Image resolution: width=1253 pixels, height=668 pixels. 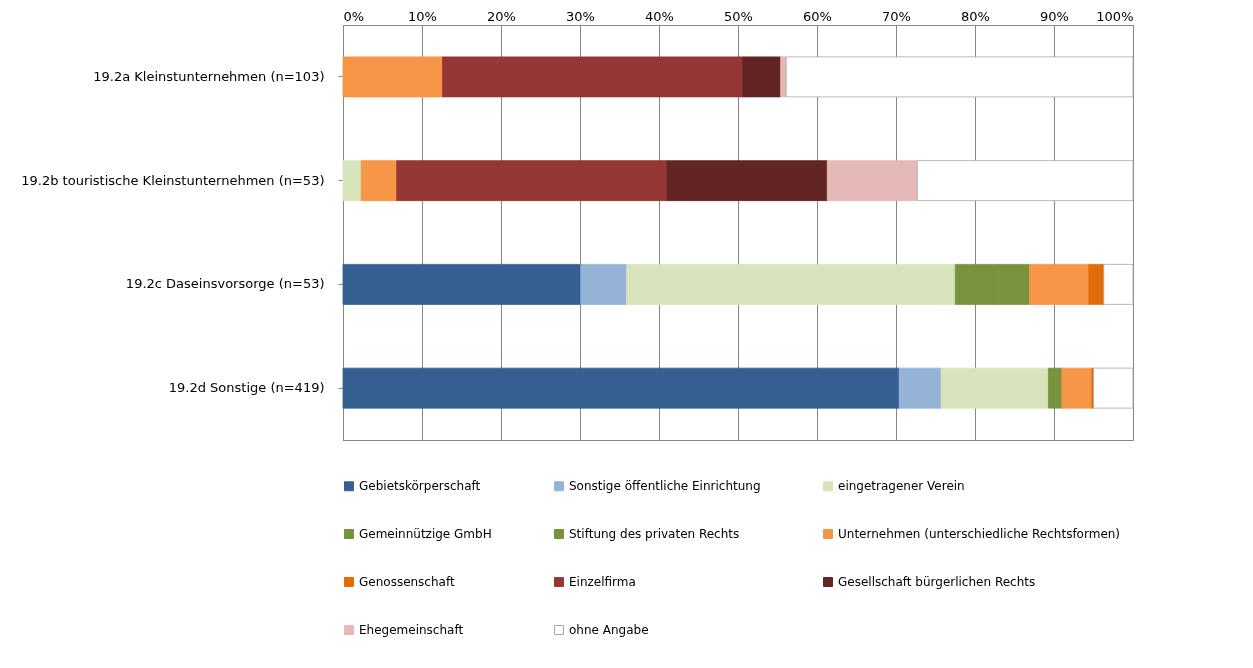 What do you see at coordinates (173, 180) in the screenshot?
I see `y-tick-label: 19.2b touristische Kleinstunternehmen (n=53)` at bounding box center [173, 180].